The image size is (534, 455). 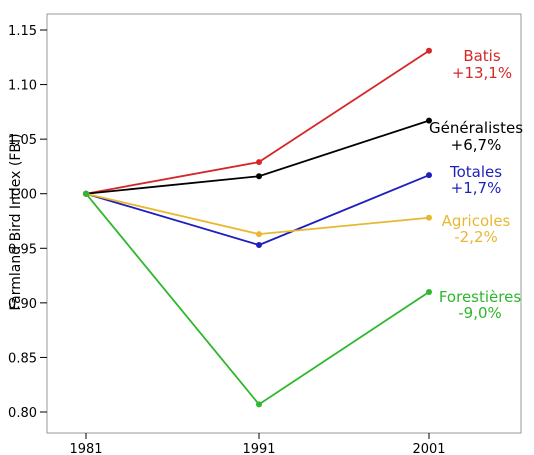 I want to click on x-axis: 1981 1991 2001, so click(x=257, y=444).